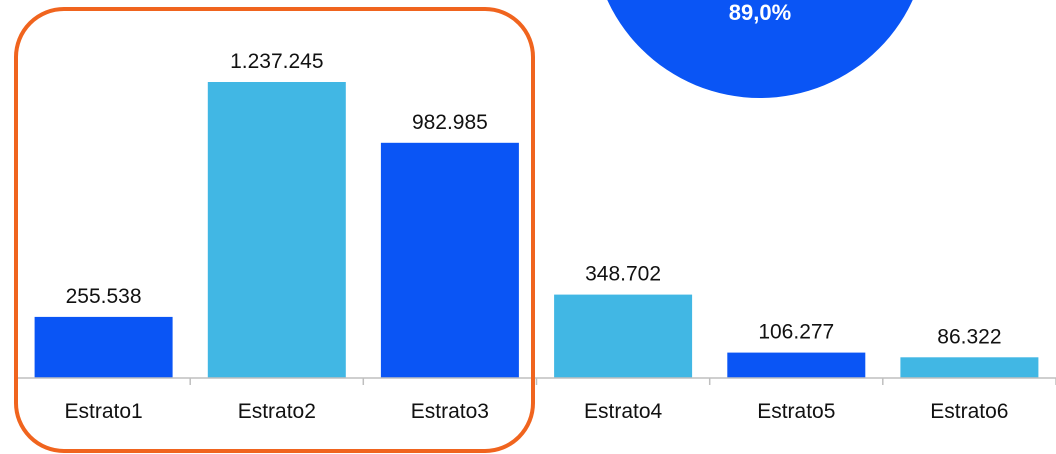 This screenshot has width=1056, height=454. What do you see at coordinates (103, 347) in the screenshot?
I see `bar-estrato1` at bounding box center [103, 347].